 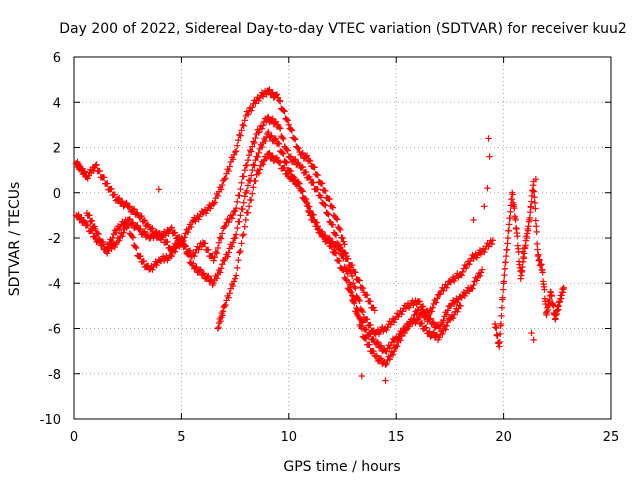 I want to click on y-tick-label: -10, so click(x=50, y=420).